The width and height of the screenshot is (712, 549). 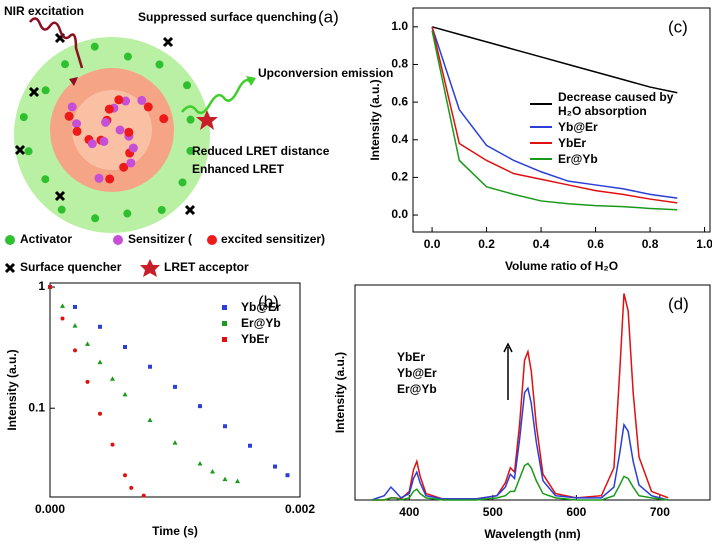 I want to click on x-axis-label: Time (s), so click(x=175, y=531).